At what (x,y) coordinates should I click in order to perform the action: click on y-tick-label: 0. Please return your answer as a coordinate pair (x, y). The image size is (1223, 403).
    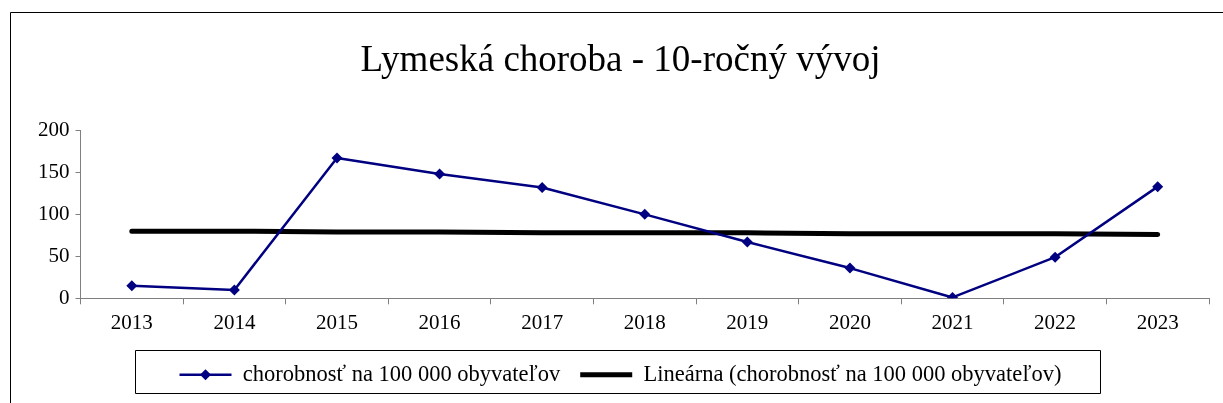
    Looking at the image, I should click on (64, 296).